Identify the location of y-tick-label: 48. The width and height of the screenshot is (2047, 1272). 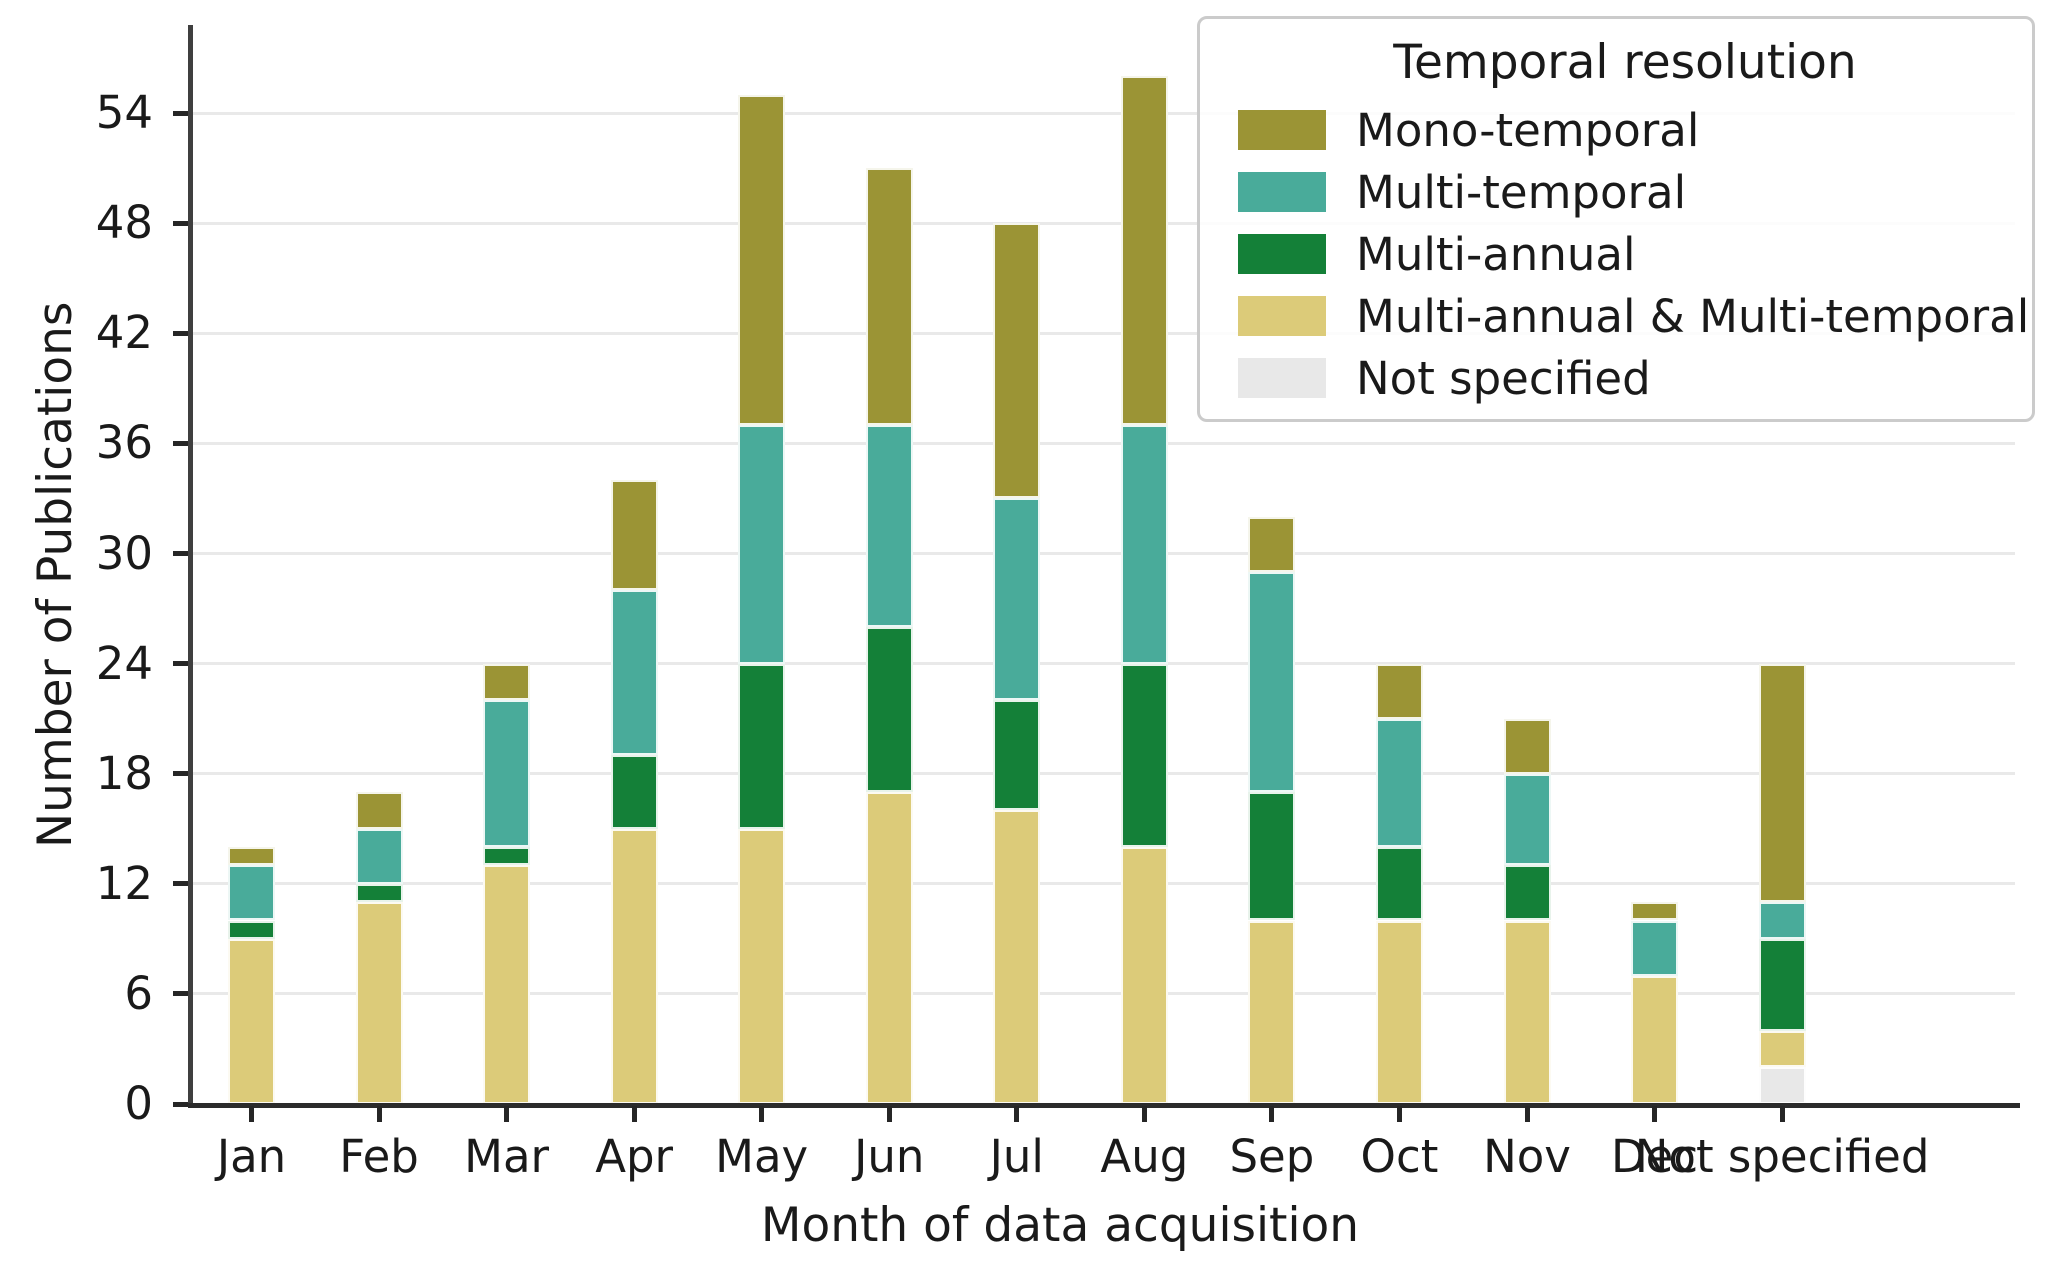
(124, 223).